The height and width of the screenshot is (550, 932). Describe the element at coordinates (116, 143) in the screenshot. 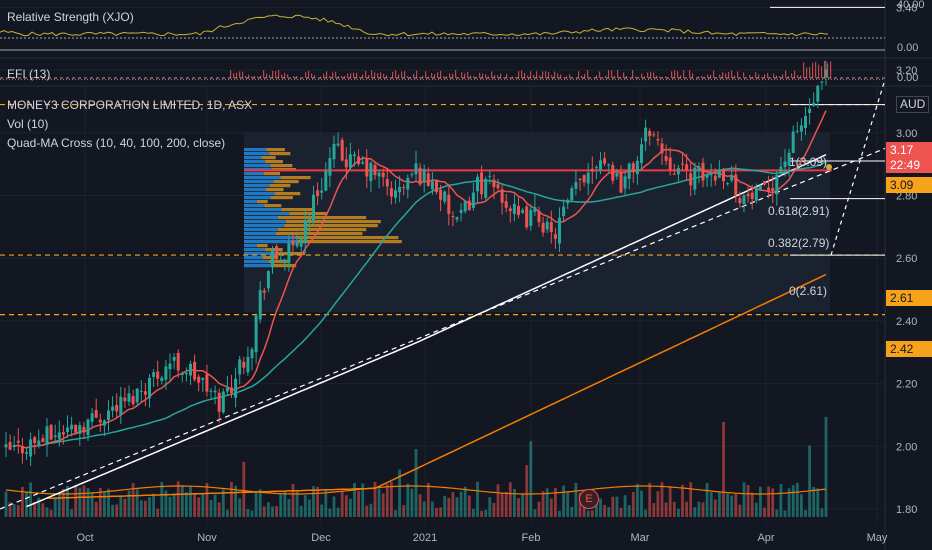

I see `ma-title: Quad-MA Cross (10, 40, 100, 200, close)` at that location.